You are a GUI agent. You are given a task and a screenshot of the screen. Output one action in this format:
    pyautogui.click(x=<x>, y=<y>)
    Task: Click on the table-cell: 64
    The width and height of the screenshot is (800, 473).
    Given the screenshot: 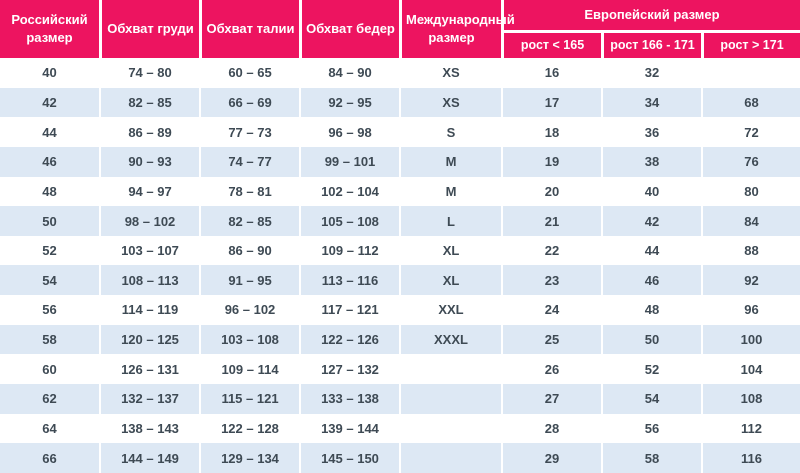 What is the action you would take?
    pyautogui.click(x=49, y=428)
    